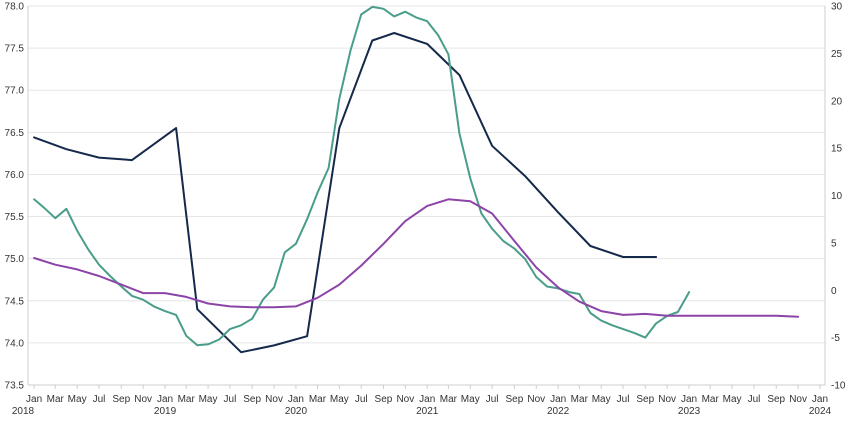 The height and width of the screenshot is (421, 853). I want to click on y-left-tick-label: 77.0, so click(15, 91).